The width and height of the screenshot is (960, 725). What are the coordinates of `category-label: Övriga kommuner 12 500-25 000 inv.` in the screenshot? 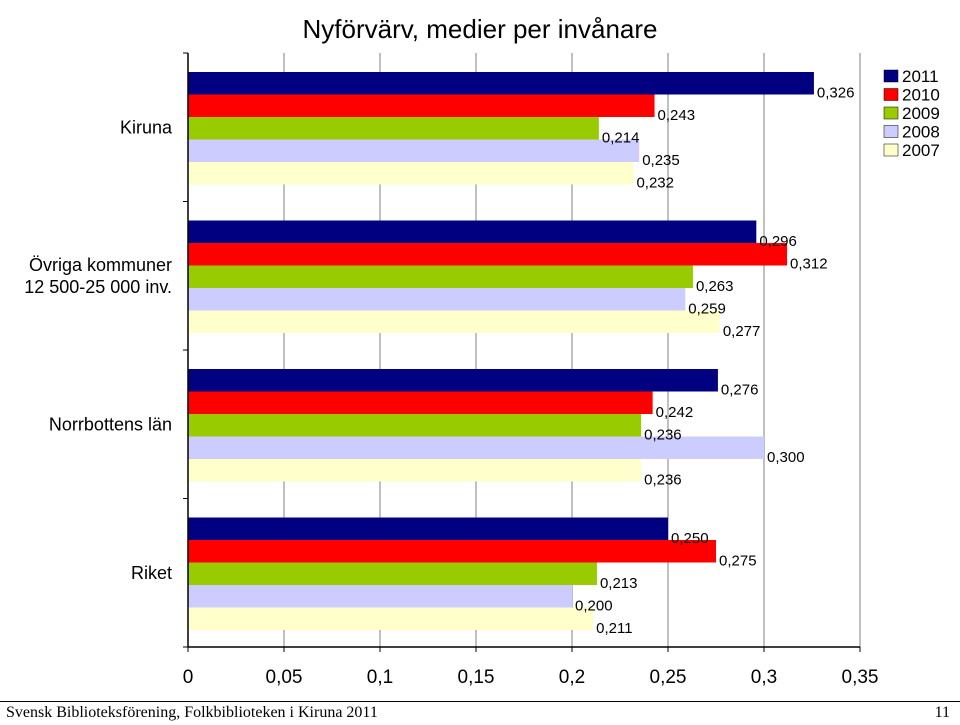 It's located at (98, 276).